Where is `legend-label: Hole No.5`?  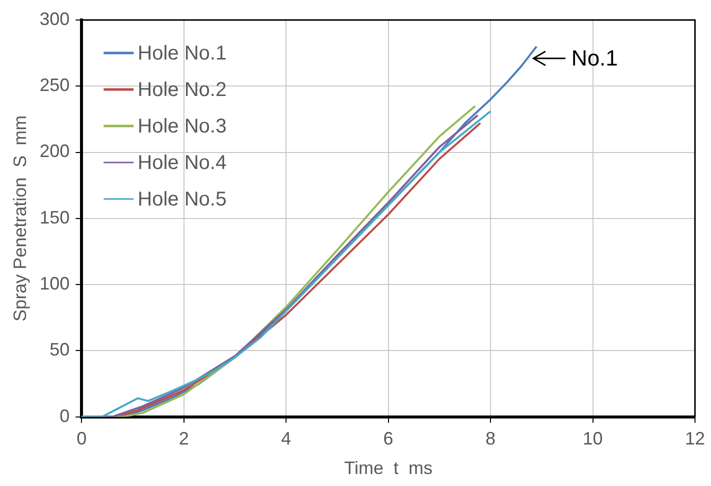 legend-label: Hole No.5 is located at coordinates (182, 199).